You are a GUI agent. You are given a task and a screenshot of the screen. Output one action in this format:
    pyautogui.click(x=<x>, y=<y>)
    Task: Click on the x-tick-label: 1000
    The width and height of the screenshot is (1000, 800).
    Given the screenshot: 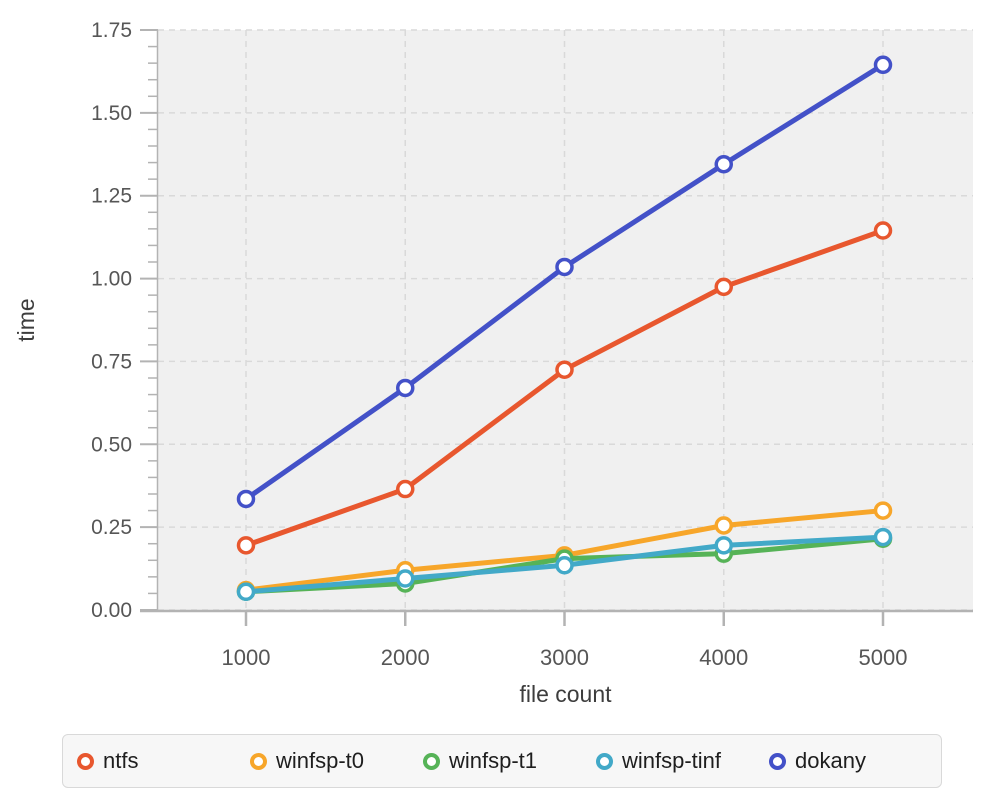 What is the action you would take?
    pyautogui.click(x=246, y=657)
    